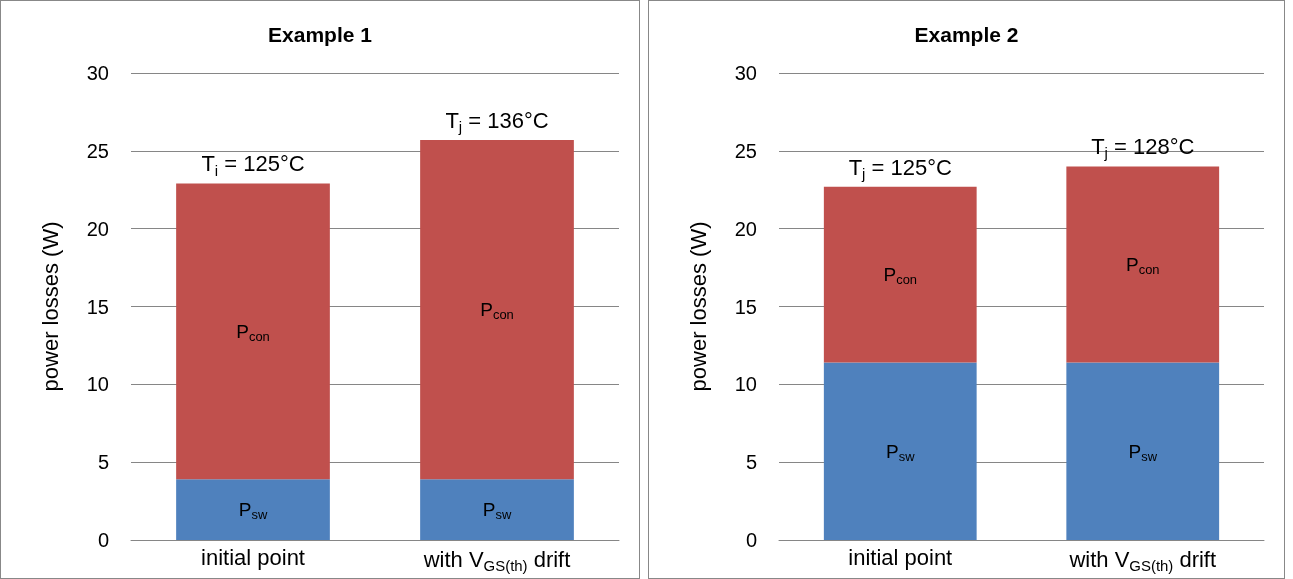  What do you see at coordinates (966, 34) in the screenshot?
I see `chart-title: Example 2` at bounding box center [966, 34].